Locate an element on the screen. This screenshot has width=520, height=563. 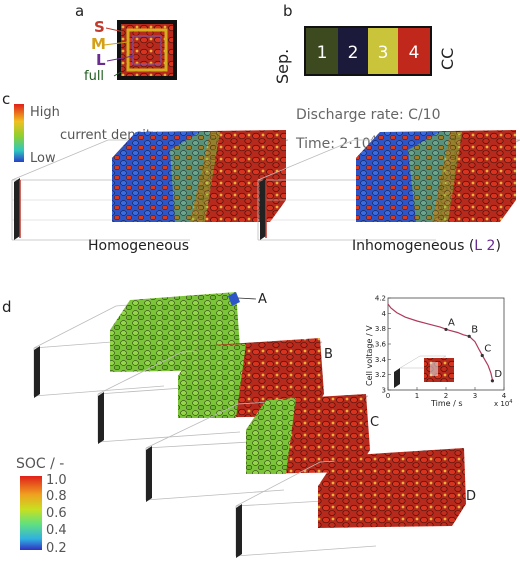
label-l: L is located at coordinates (101, 60).